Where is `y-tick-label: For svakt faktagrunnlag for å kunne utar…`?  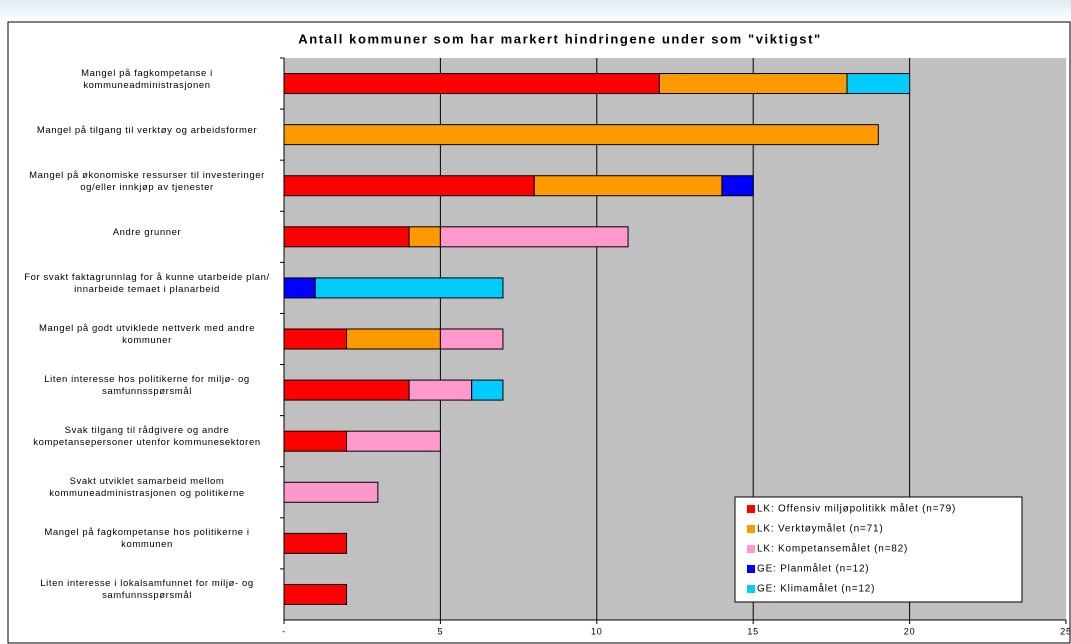 y-tick-label: For svakt faktagrunnlag for å kunne utar… is located at coordinates (147, 283).